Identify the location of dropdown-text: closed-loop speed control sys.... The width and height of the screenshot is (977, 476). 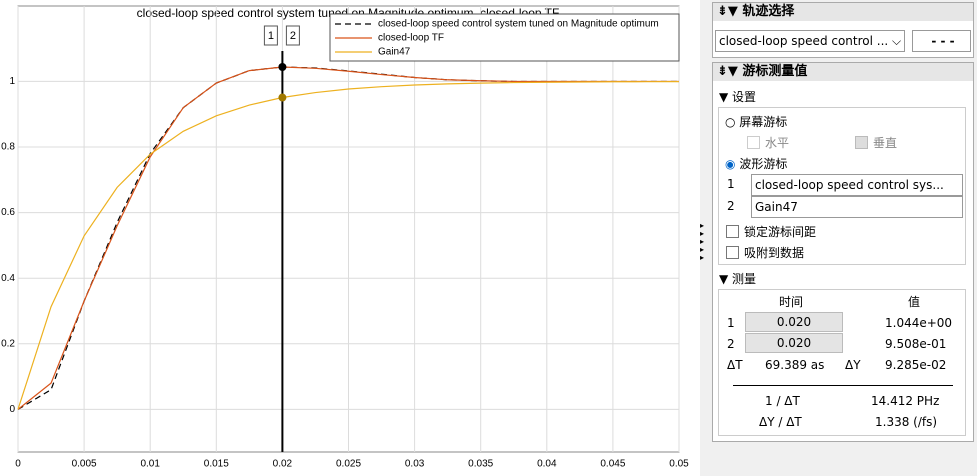
(849, 185).